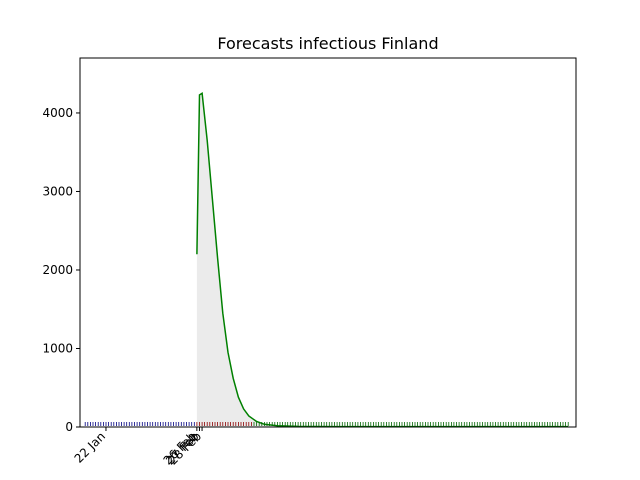 The width and height of the screenshot is (640, 480). Describe the element at coordinates (57, 191) in the screenshot. I see `y-tick-label: 3000` at that location.